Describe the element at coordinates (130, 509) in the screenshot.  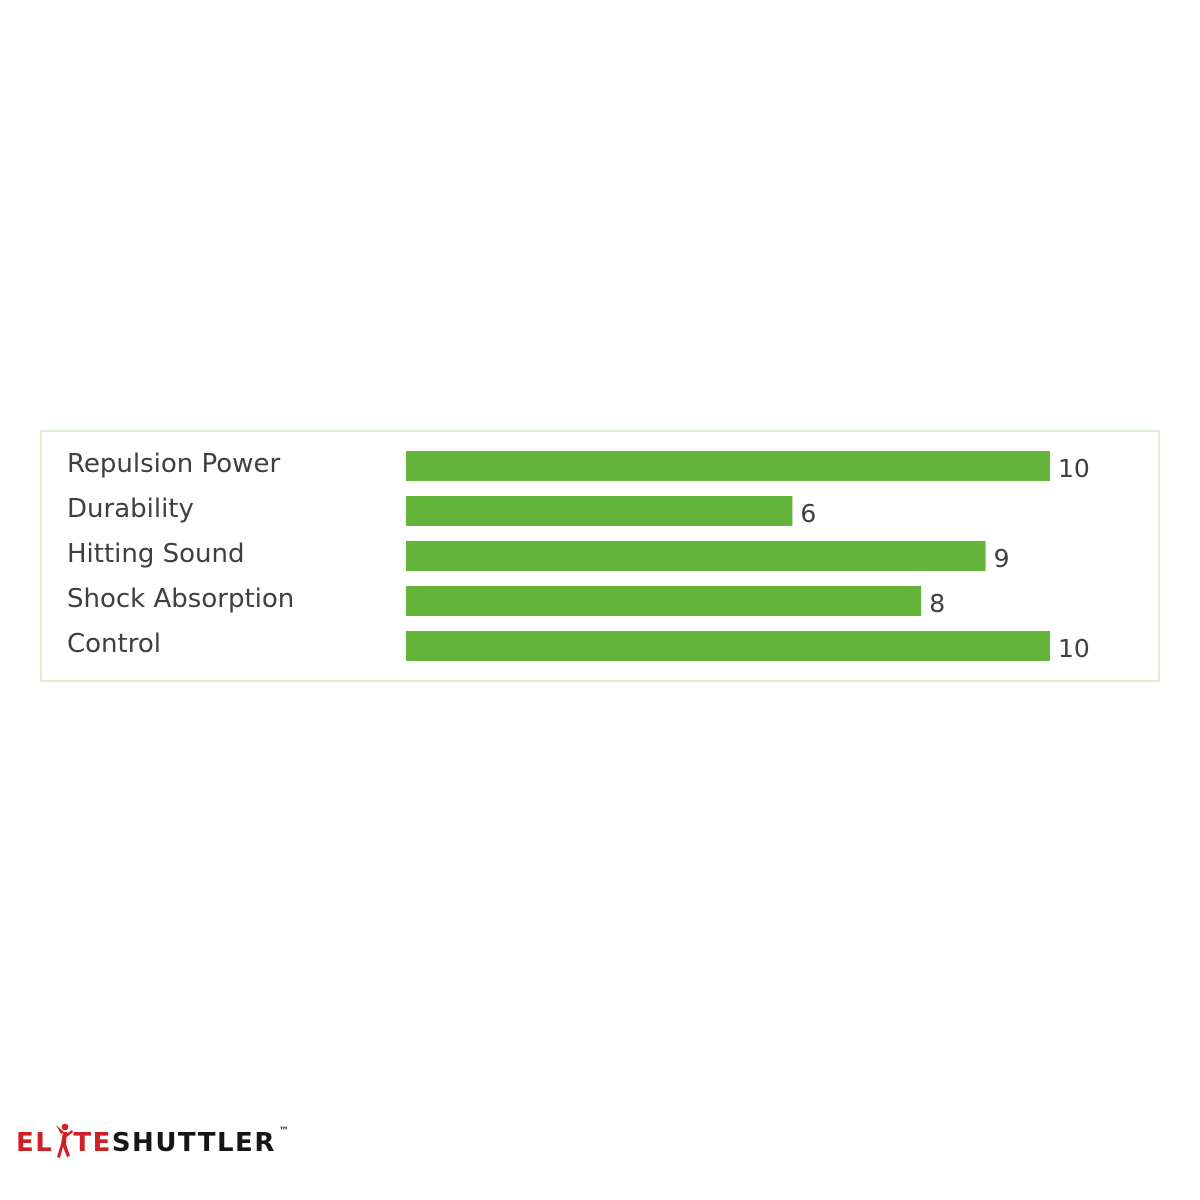
I see `category-label: Durability` at that location.